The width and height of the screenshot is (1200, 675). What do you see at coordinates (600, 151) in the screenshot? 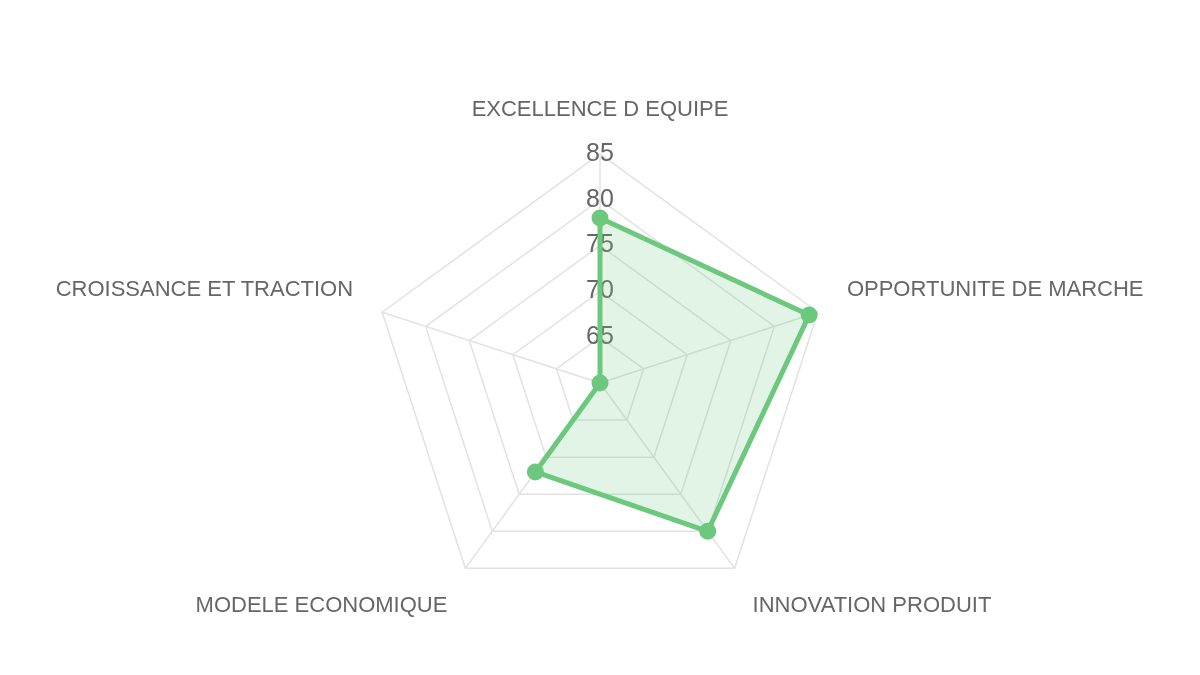
I see `y-tick-label: 85` at bounding box center [600, 151].